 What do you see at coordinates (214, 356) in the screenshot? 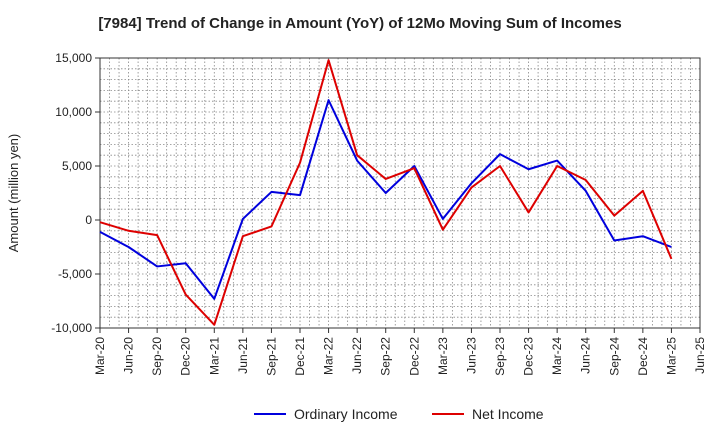
I see `x-tick-label: Mar-21` at bounding box center [214, 356].